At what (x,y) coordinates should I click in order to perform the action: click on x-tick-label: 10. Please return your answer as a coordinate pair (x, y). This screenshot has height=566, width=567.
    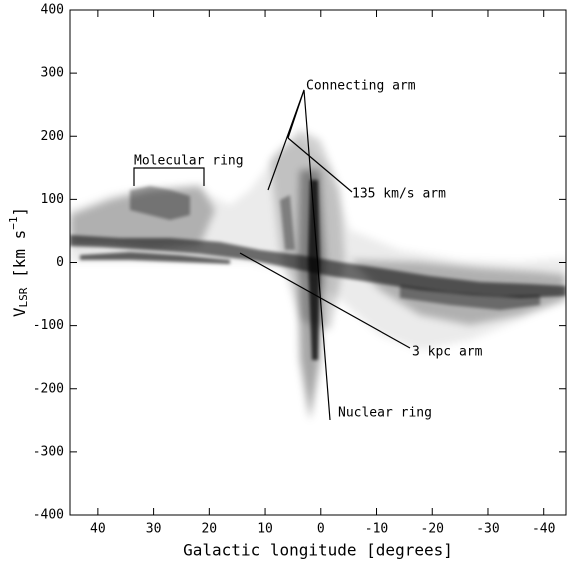
    Looking at the image, I should click on (265, 529).